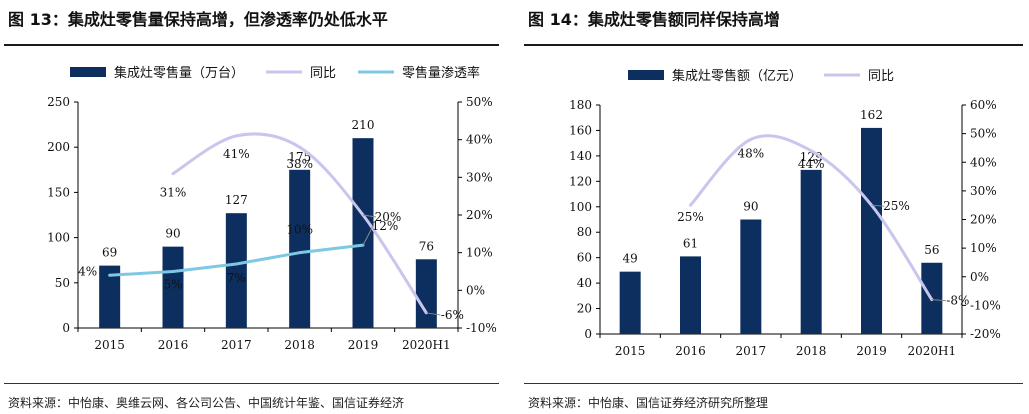 Image resolution: width=1029 pixels, height=414 pixels. I want to click on yoy-data-label: 20%, so click(388, 217).